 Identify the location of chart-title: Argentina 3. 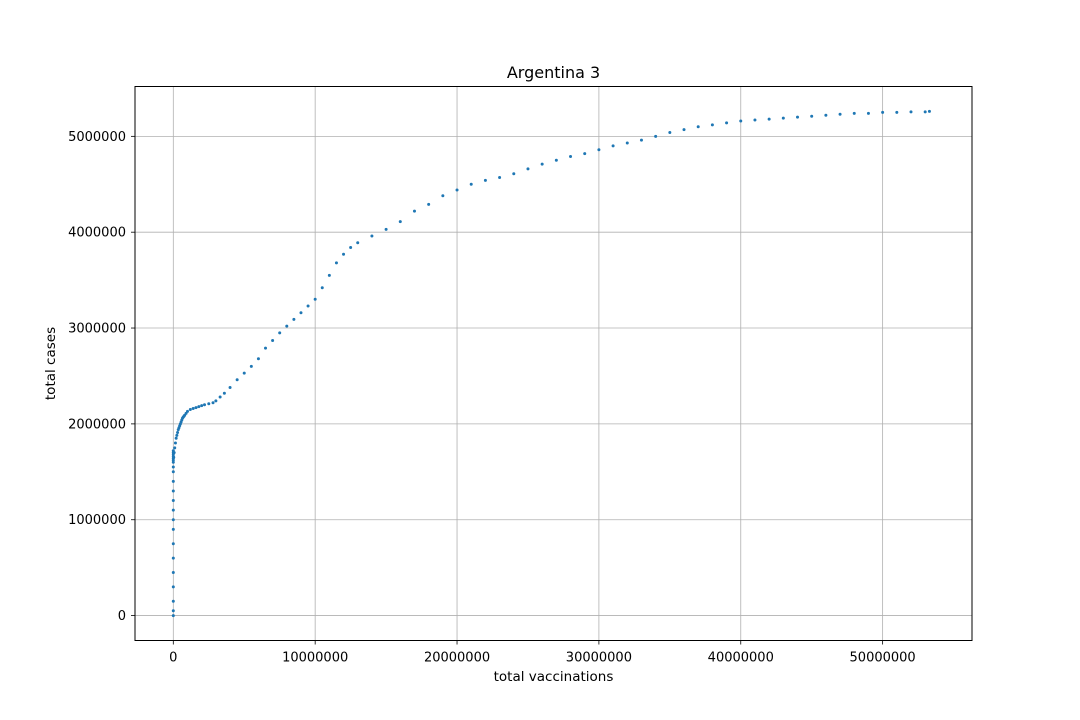
(553, 72).